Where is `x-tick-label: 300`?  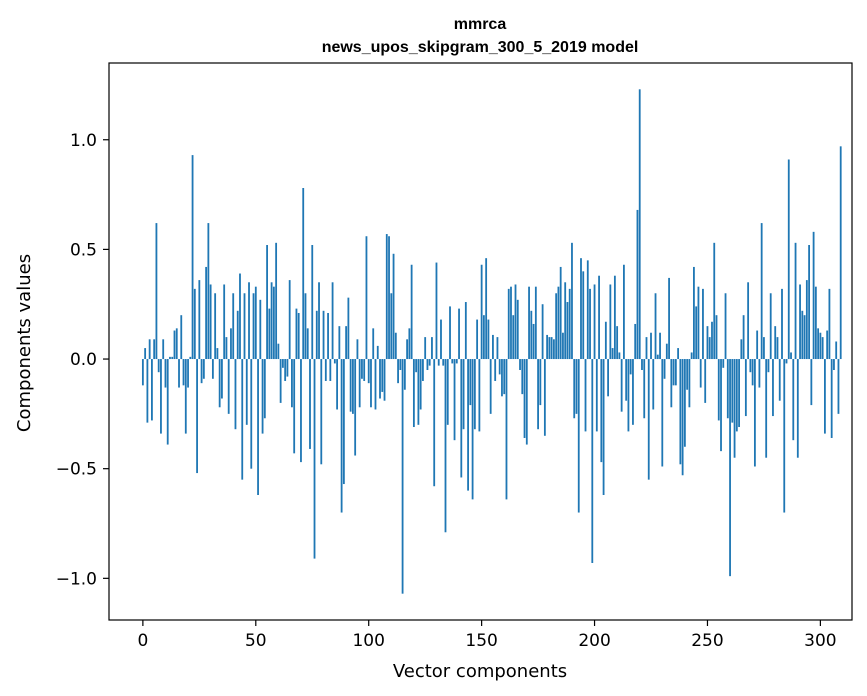
x-tick-label: 300 is located at coordinates (820, 641).